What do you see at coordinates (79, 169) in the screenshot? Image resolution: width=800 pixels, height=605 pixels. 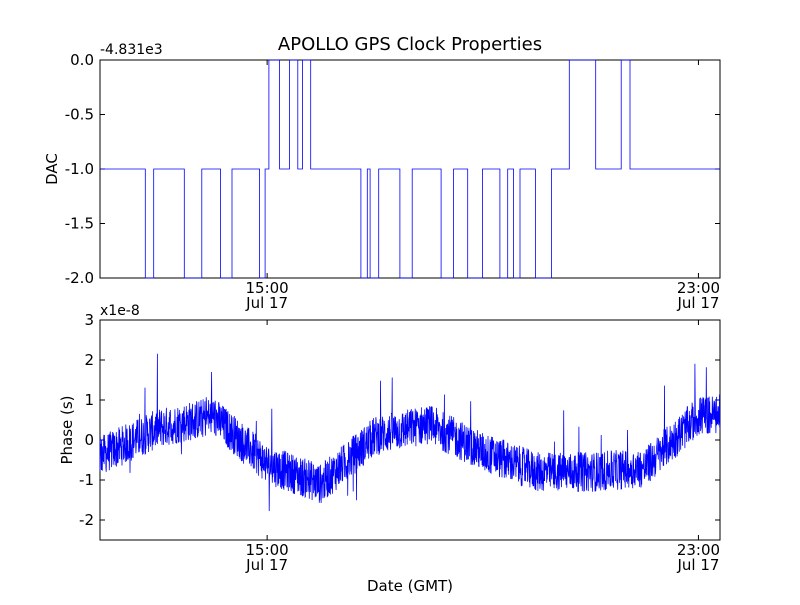 I see `dac-ytick-label: -1.0` at bounding box center [79, 169].